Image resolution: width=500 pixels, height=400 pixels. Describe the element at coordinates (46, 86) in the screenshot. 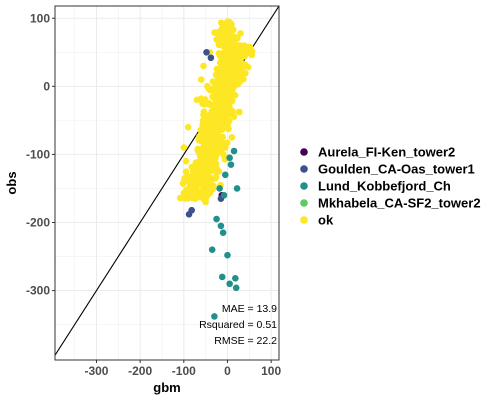

I see `y-tick-label: 0` at that location.